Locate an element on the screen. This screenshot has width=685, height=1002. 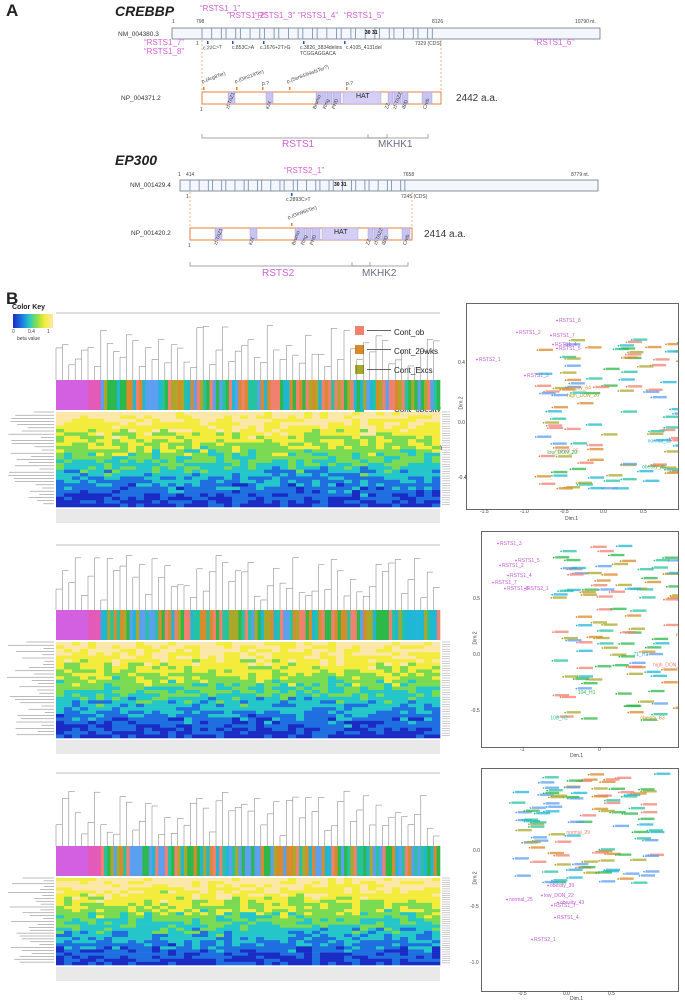
mds-point-label: obesity_44 is located at coordinates (654, 468).